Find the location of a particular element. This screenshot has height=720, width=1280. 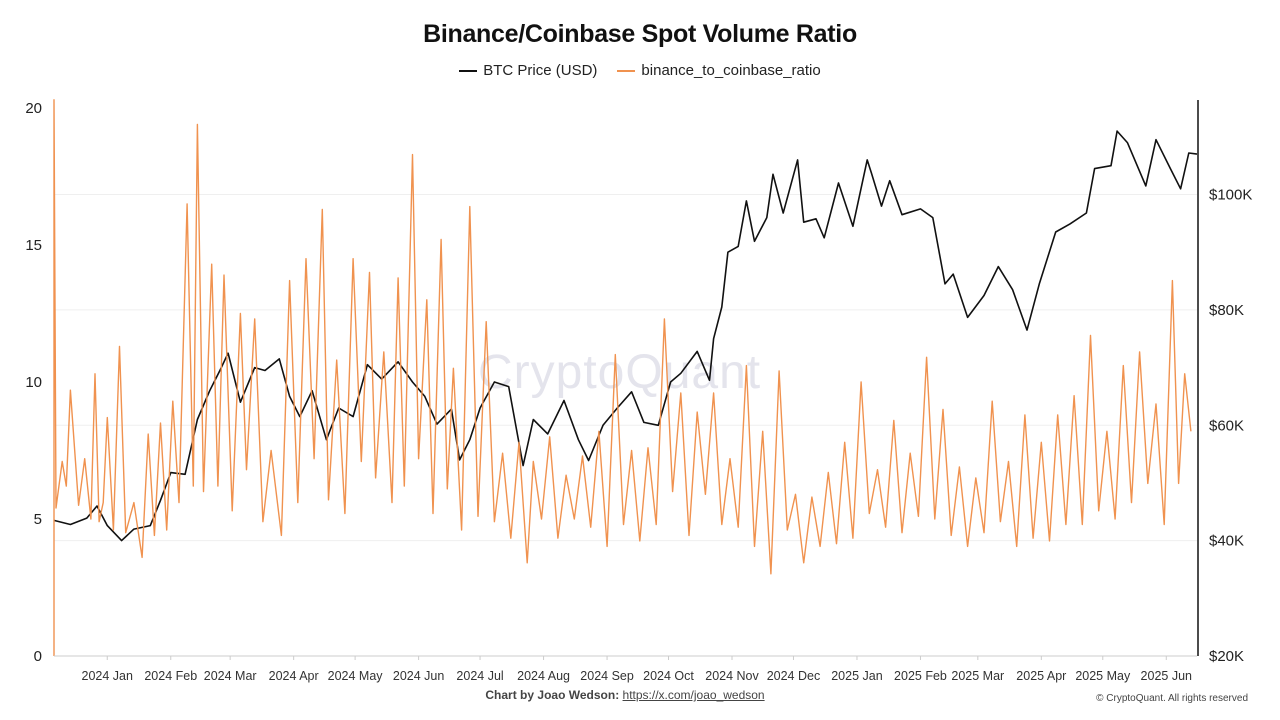

y-left-tick-1: 5 is located at coordinates (38, 519).